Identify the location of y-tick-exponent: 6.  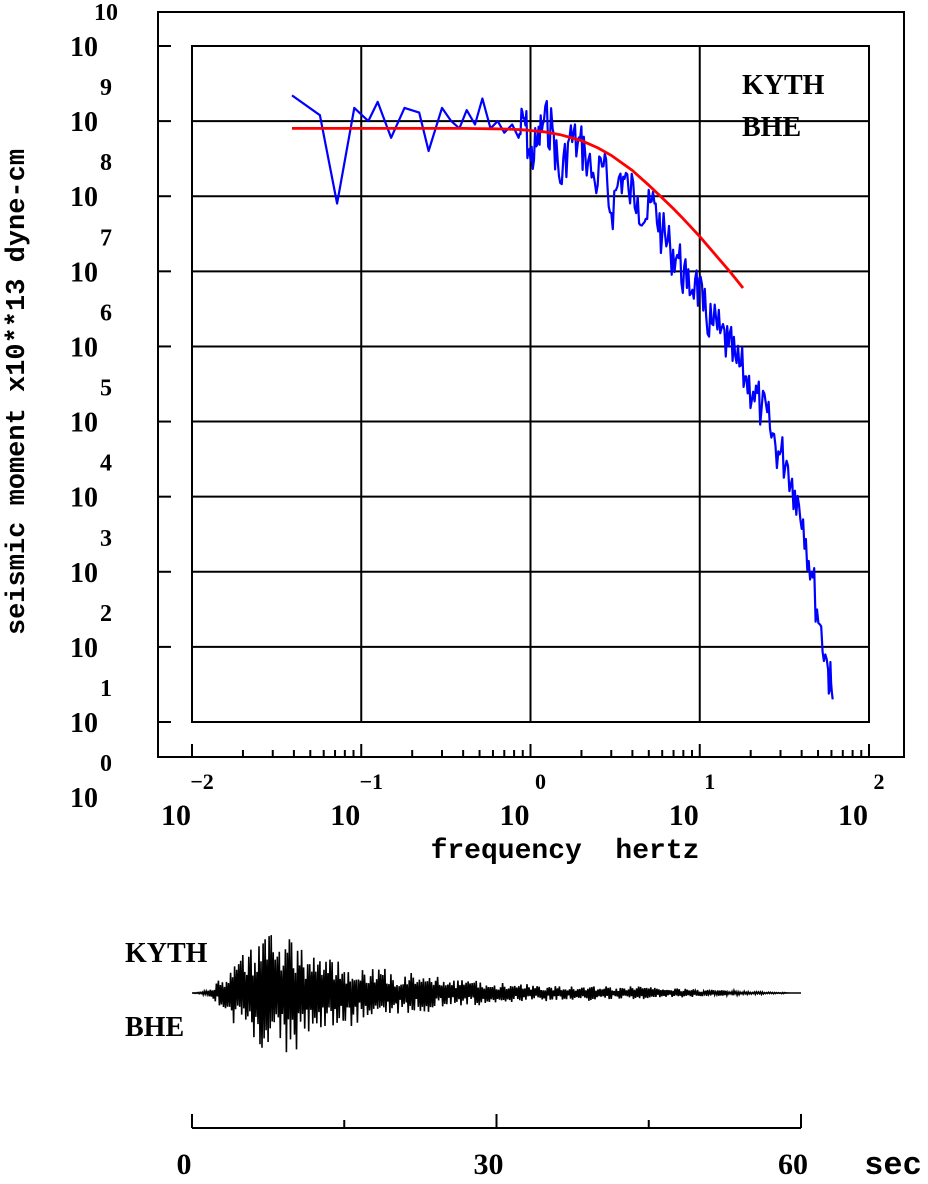
(106, 313).